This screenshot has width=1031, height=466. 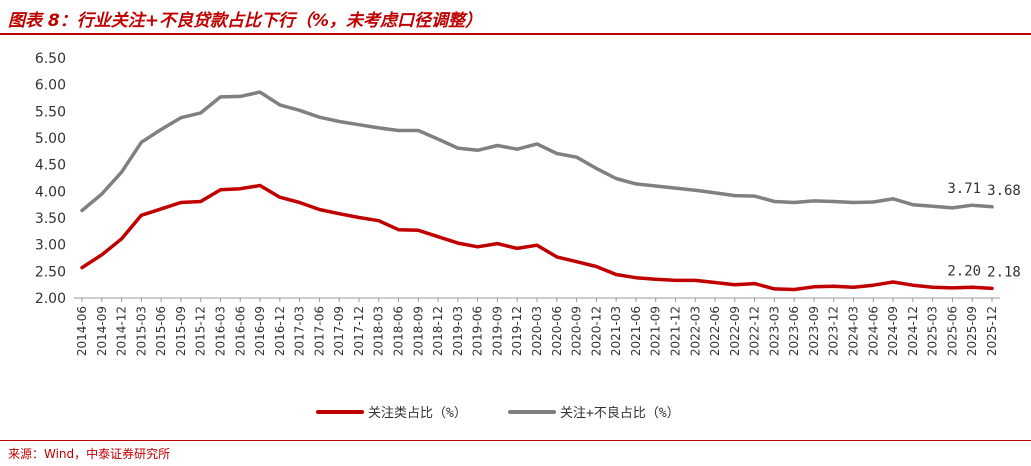 What do you see at coordinates (913, 331) in the screenshot?
I see `x-tick-label: 2024-12` at bounding box center [913, 331].